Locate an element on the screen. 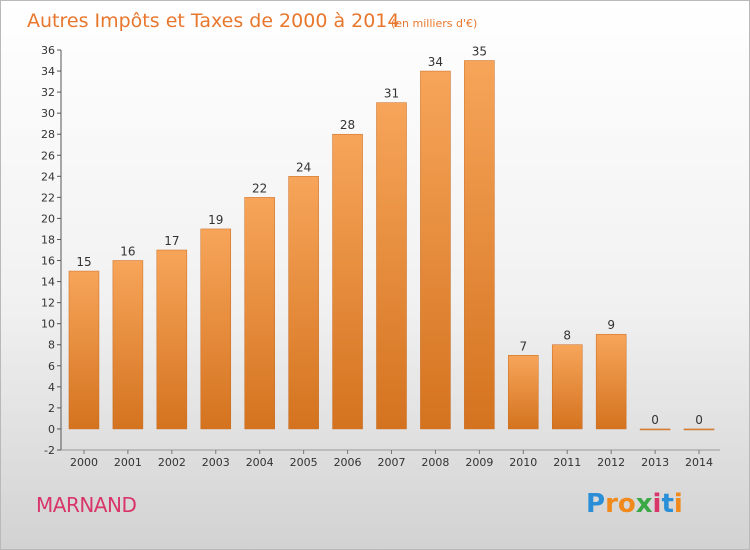 The height and width of the screenshot is (550, 750). commune-name: MARNAND is located at coordinates (86, 505).